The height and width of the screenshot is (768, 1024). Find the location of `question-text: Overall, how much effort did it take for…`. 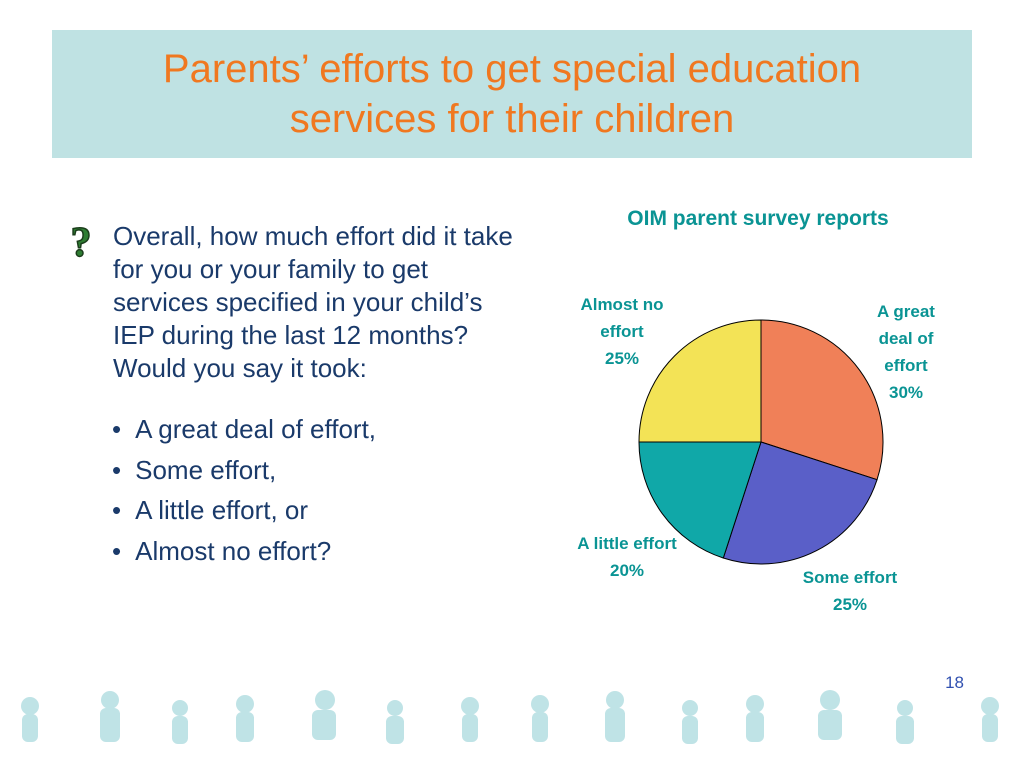

question-text: Overall, how much effort did it take for… is located at coordinates (313, 302).